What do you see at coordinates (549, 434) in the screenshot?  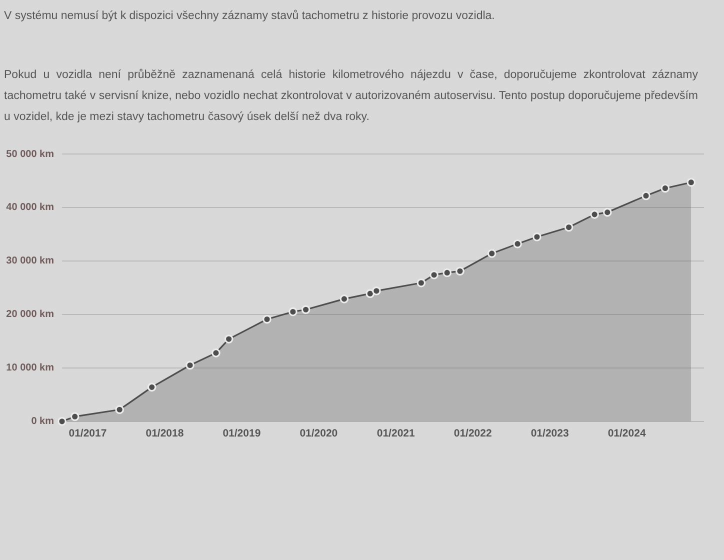 I see `x-tick-label: 01/2023` at bounding box center [549, 434].